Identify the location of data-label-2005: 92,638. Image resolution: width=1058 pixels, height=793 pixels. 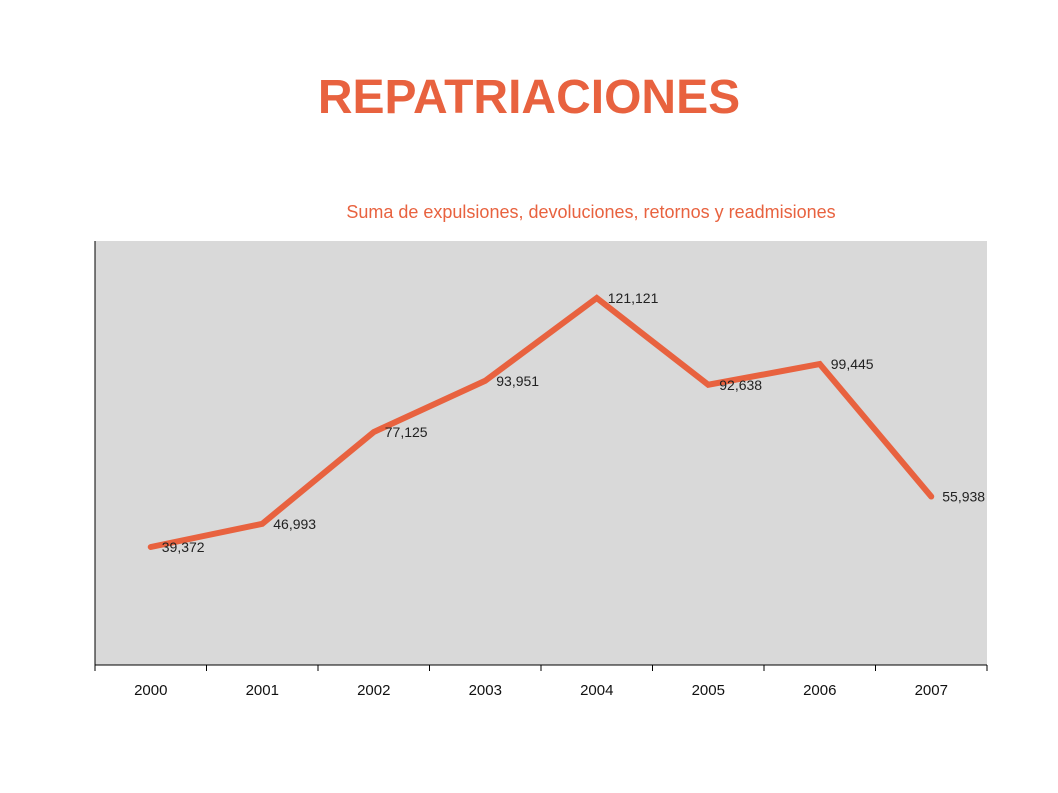
(740, 385).